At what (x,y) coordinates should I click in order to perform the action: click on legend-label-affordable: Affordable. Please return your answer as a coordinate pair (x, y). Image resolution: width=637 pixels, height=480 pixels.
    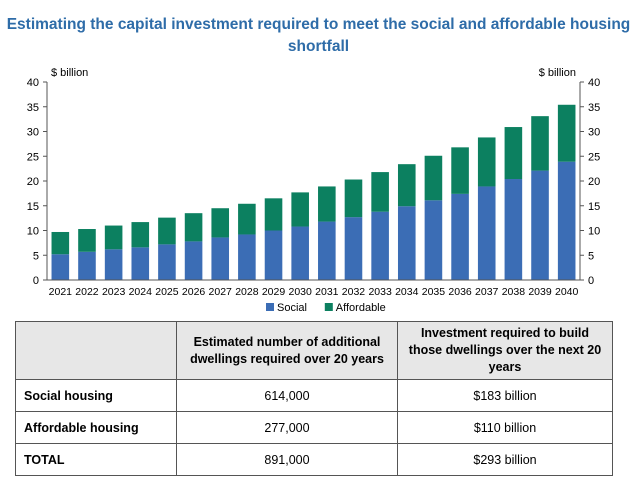
    Looking at the image, I should click on (361, 308).